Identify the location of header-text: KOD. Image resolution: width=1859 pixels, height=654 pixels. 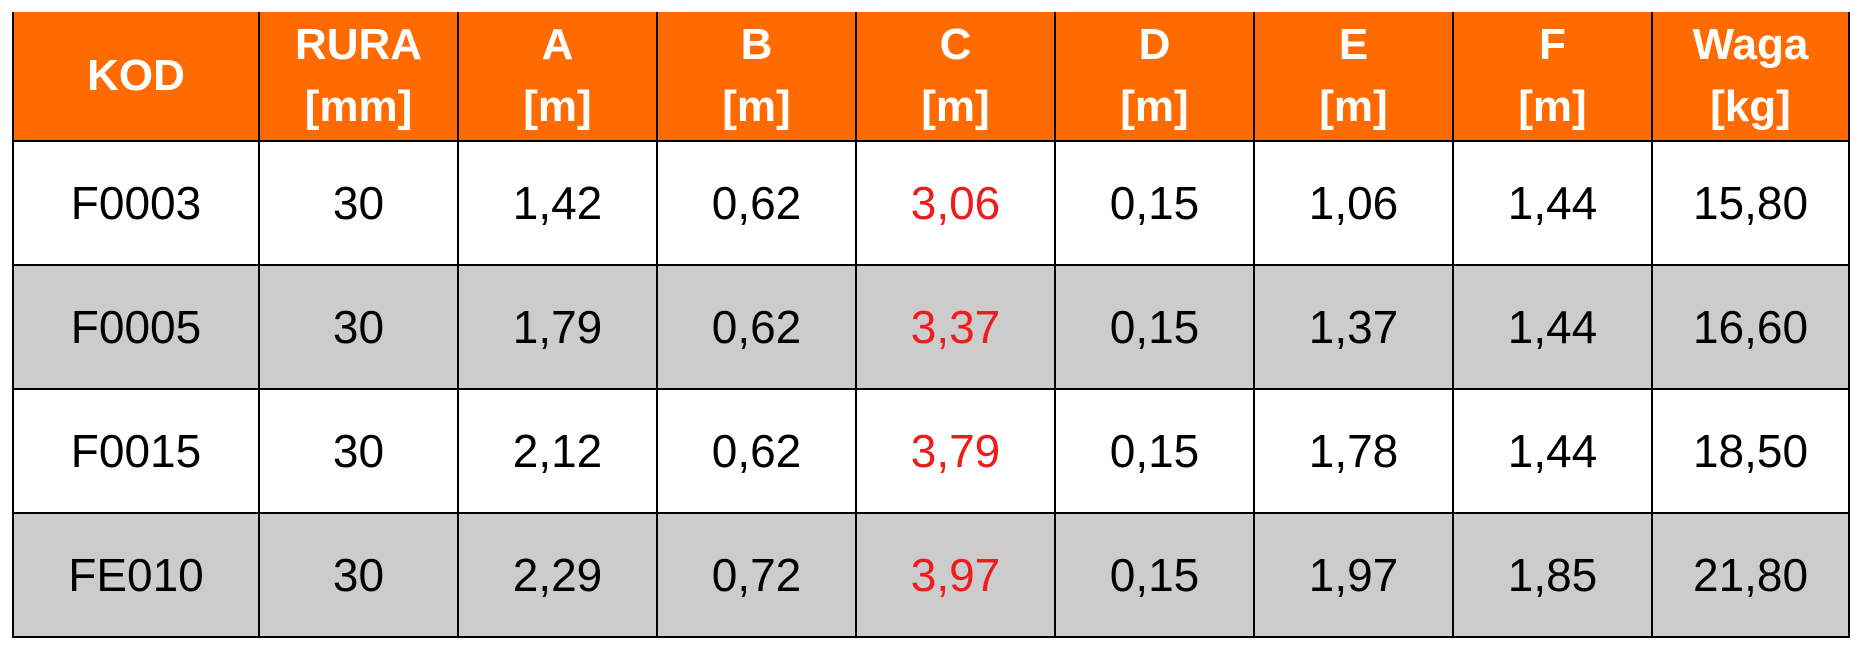
(136, 75).